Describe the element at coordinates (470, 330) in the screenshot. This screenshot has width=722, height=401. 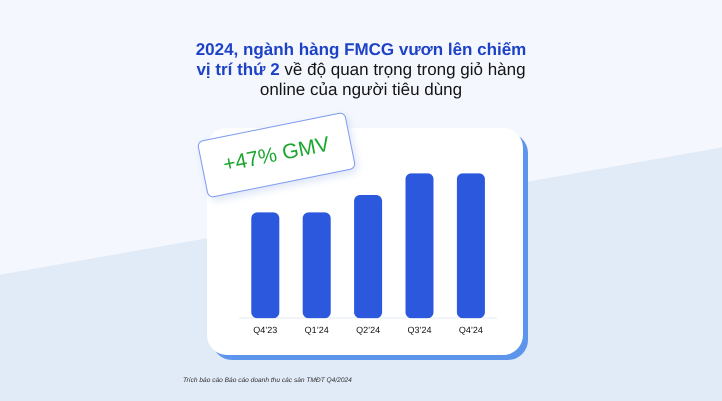
I see `x-tick-label: Q4’24` at that location.